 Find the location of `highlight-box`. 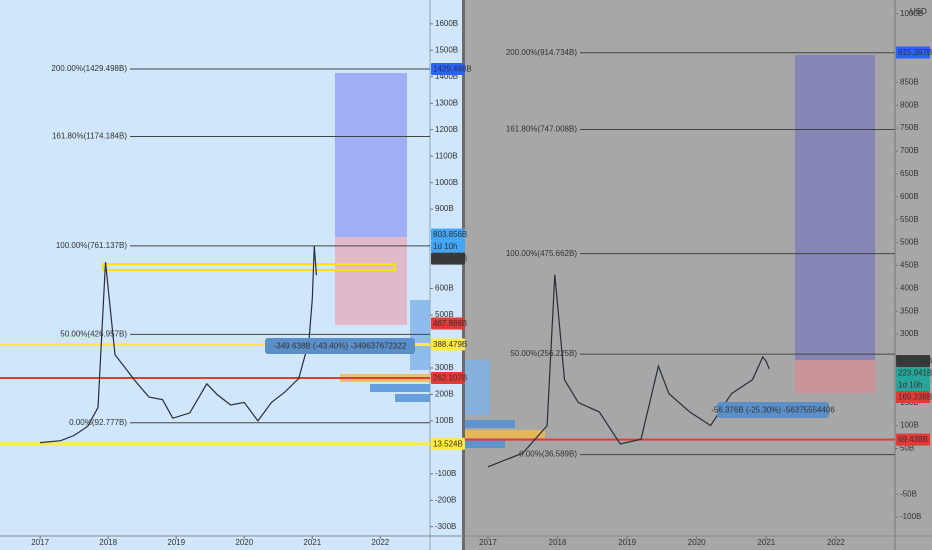

highlight-box is located at coordinates (249, 267).